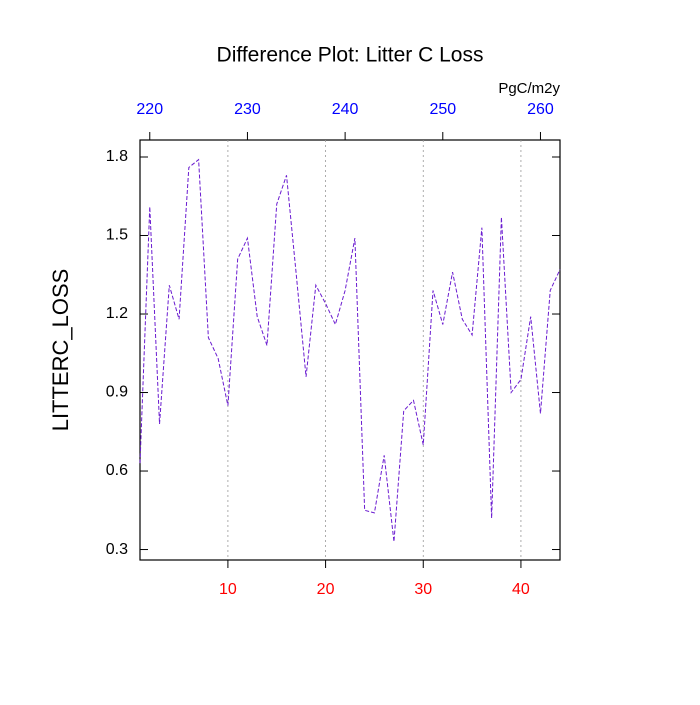  Describe the element at coordinates (350, 55) in the screenshot. I see `chart-title: Difference Plot: Litter C Loss` at that location.